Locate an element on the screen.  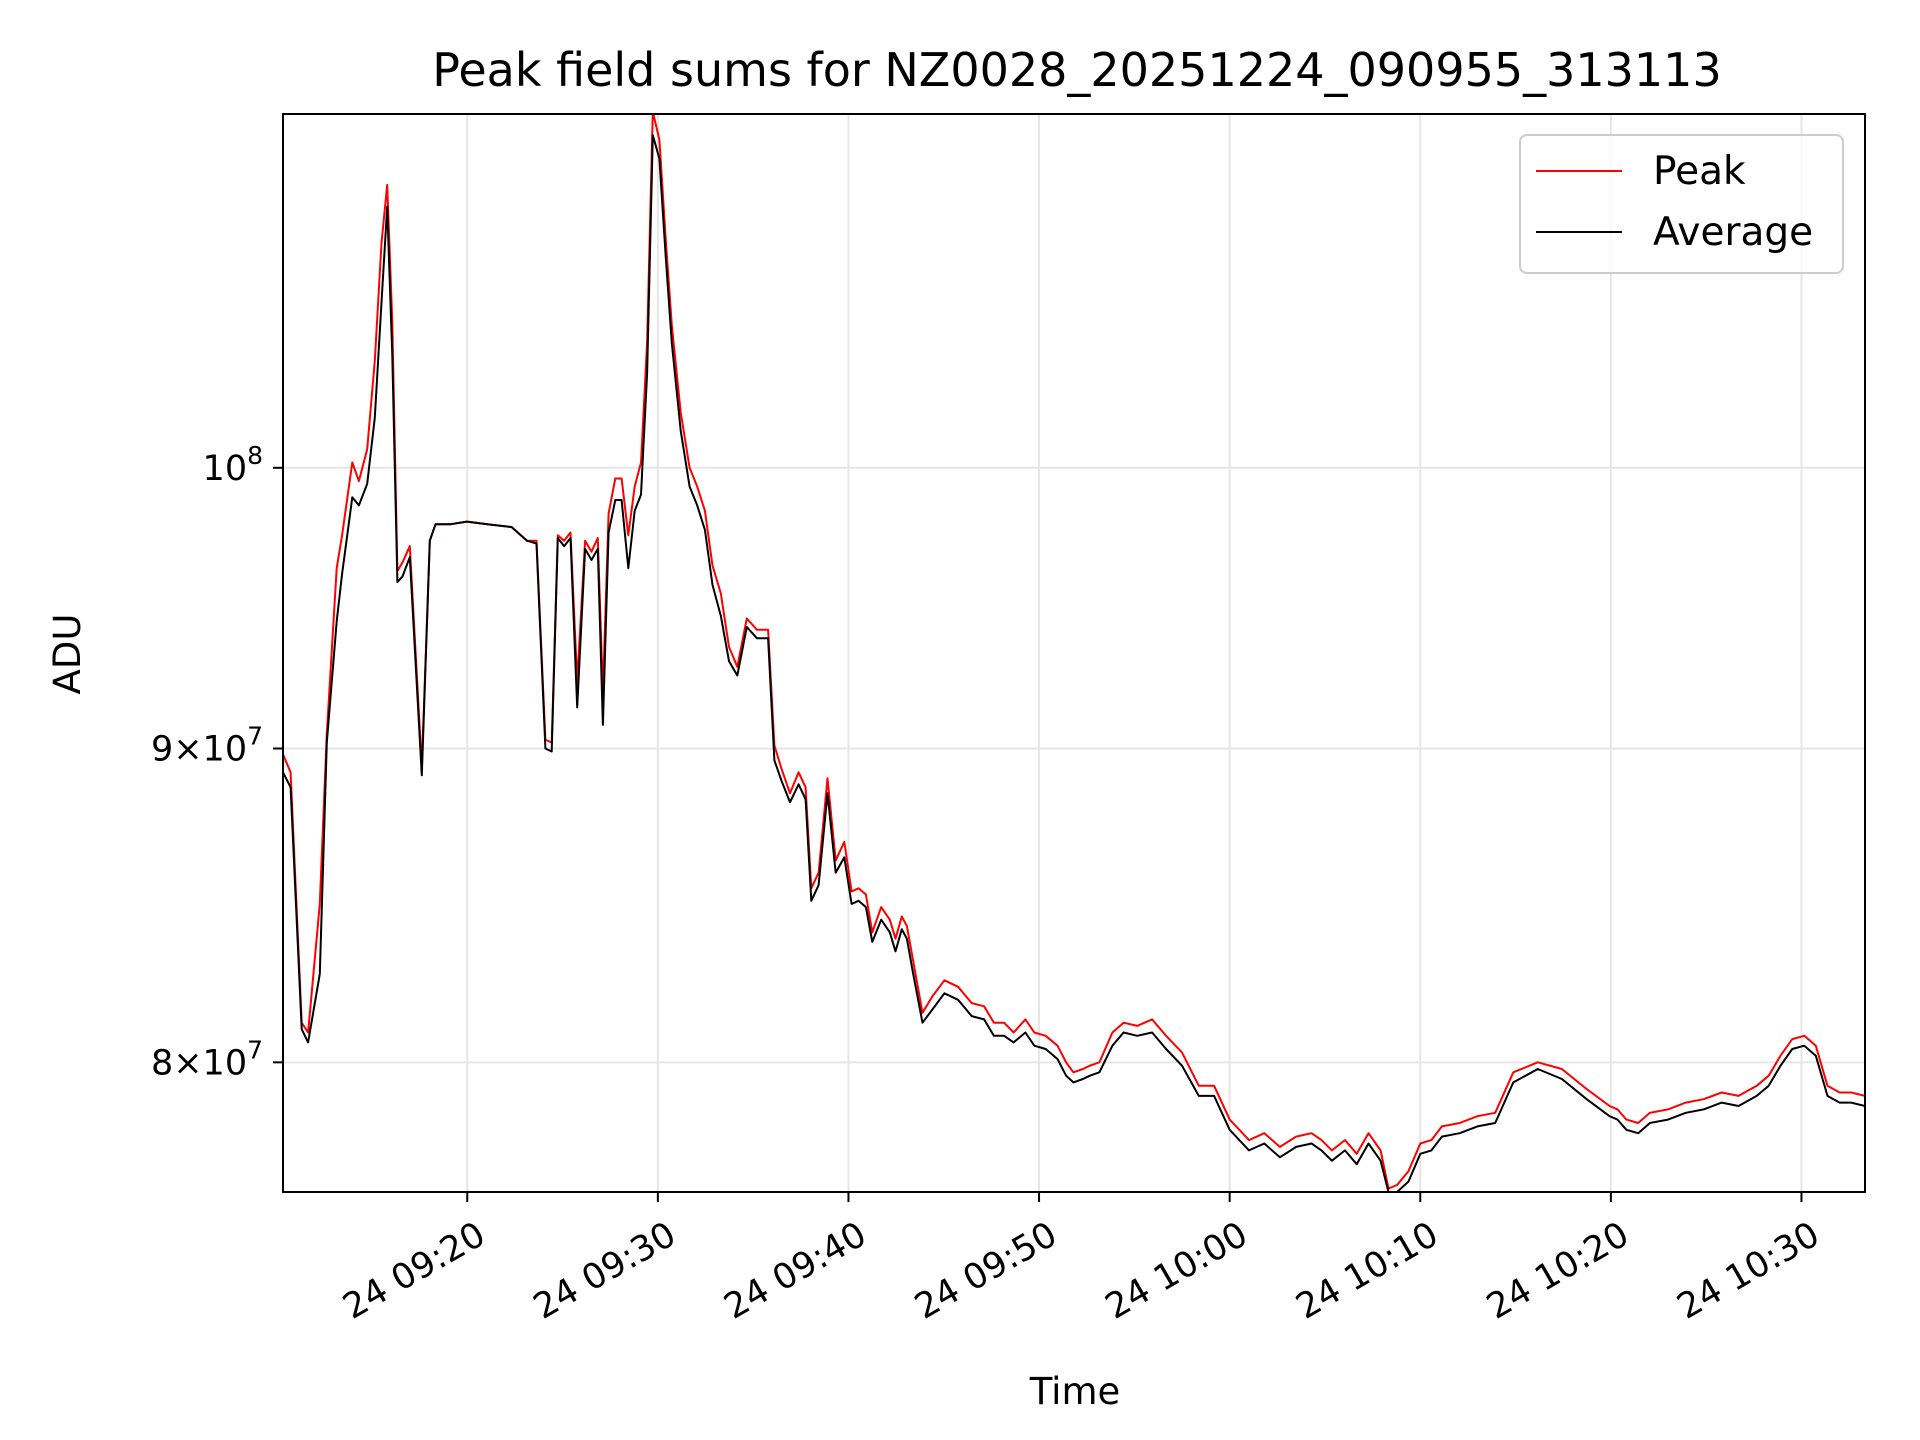
y-tick-exponent: 8 is located at coordinates (255, 455).